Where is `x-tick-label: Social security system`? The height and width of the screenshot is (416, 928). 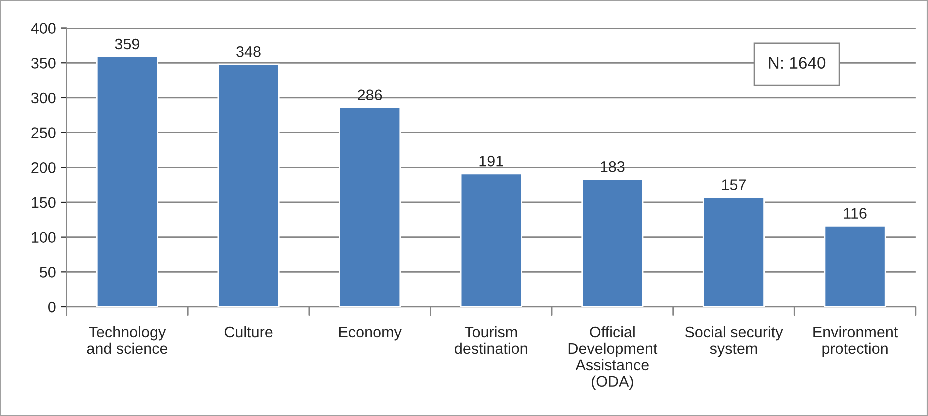 x-tick-label: Social security system is located at coordinates (734, 342).